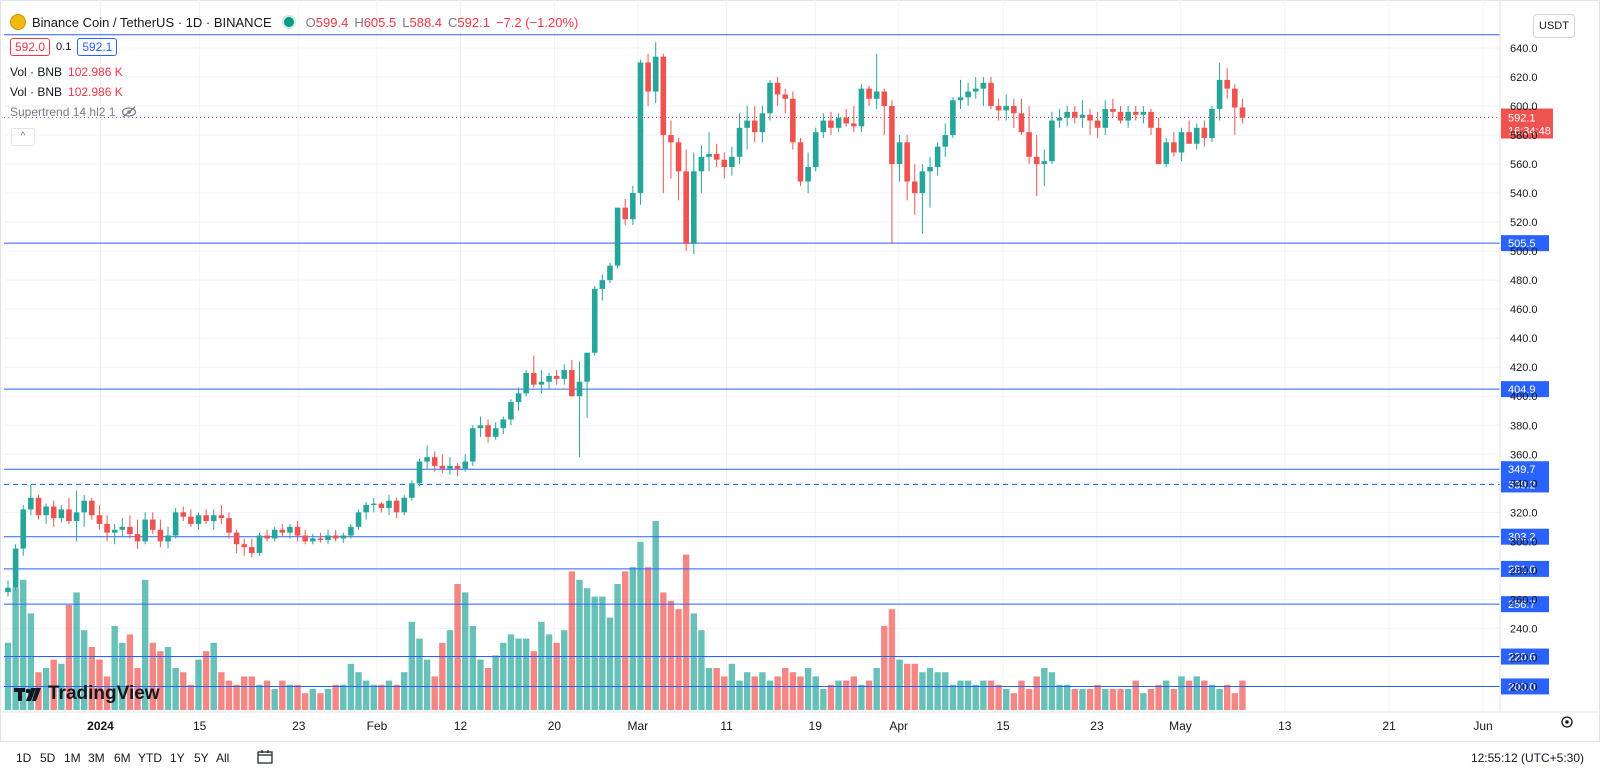 Image resolution: width=1600 pixels, height=776 pixels. I want to click on timeframe-3m-button: 3M, so click(96, 758).